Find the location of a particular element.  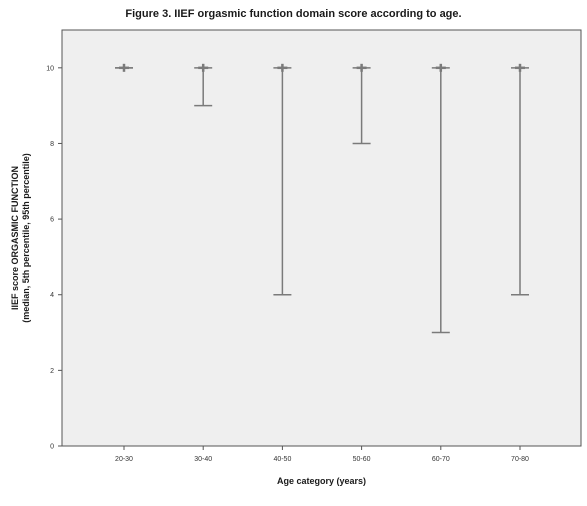

x-tick-label: 70-80 is located at coordinates (520, 459).